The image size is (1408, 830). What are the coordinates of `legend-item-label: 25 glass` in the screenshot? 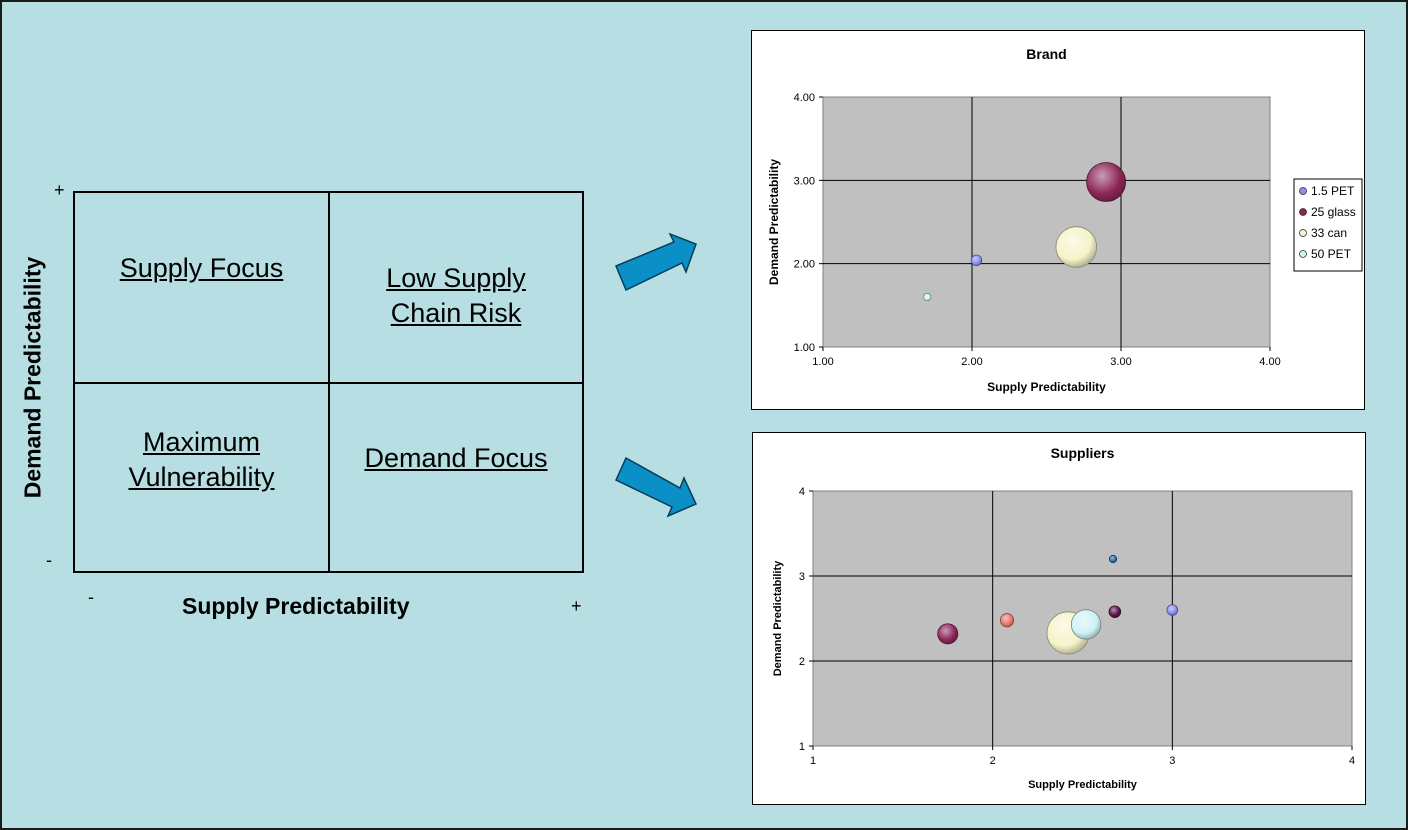 It's located at (1333, 212).